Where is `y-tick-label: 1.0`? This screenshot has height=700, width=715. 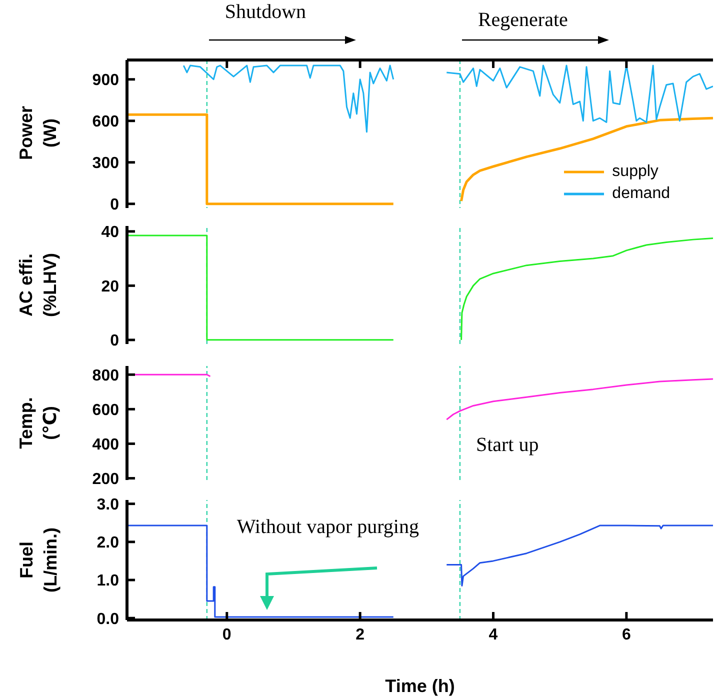
y-tick-label: 1.0 is located at coordinates (108, 581).